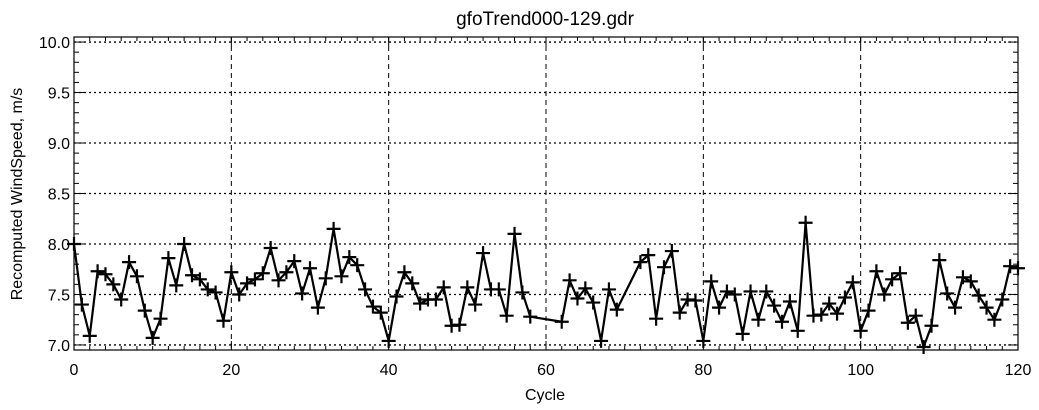 The height and width of the screenshot is (410, 1039). What do you see at coordinates (703, 370) in the screenshot?
I see `x-tick-label: 80` at bounding box center [703, 370].